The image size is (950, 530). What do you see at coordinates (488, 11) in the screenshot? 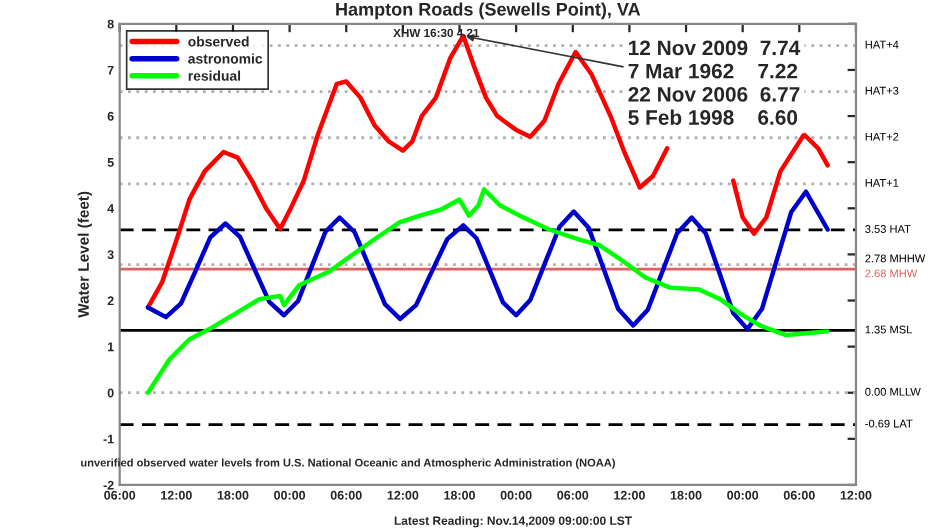
I see `chart-title: Hampton Roads (Sewells Point), VA` at bounding box center [488, 11].